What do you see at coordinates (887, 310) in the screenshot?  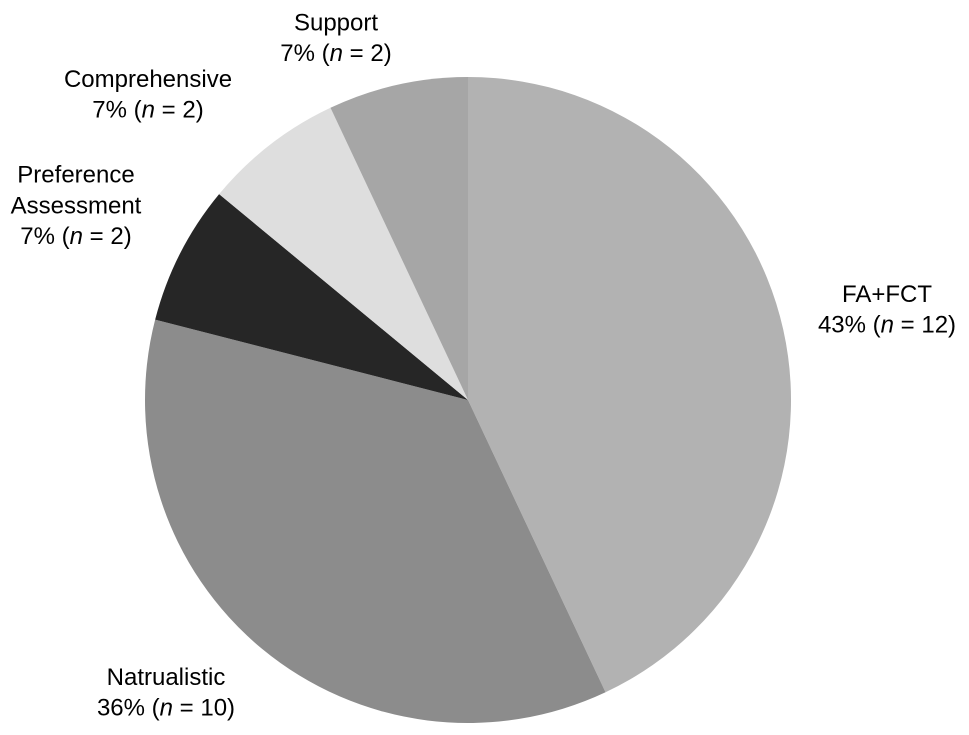 I see `slice-label-fa-fct: FA+FCT 43% (n = 12)` at bounding box center [887, 310].